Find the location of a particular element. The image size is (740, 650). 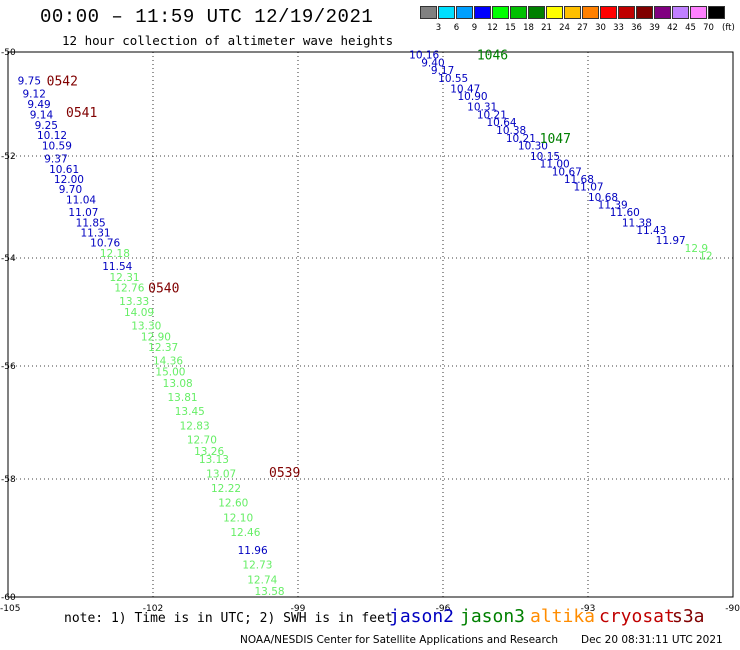

wave-height-value: 13.33 is located at coordinates (134, 302).